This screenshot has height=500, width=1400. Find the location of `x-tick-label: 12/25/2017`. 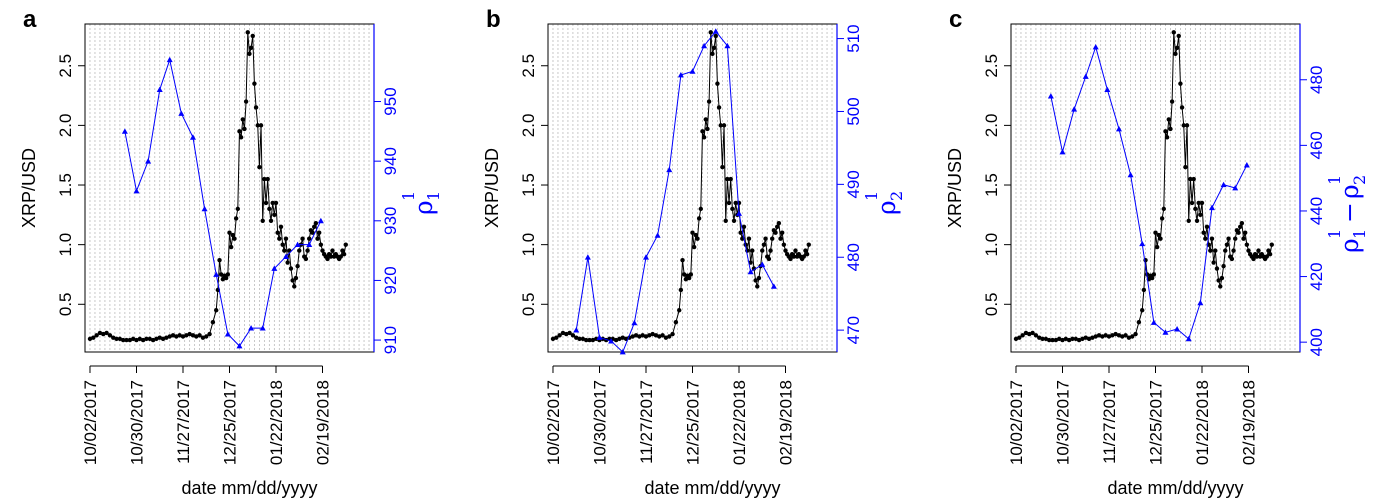

x-tick-label: 12/25/2017 is located at coordinates (1156, 422).